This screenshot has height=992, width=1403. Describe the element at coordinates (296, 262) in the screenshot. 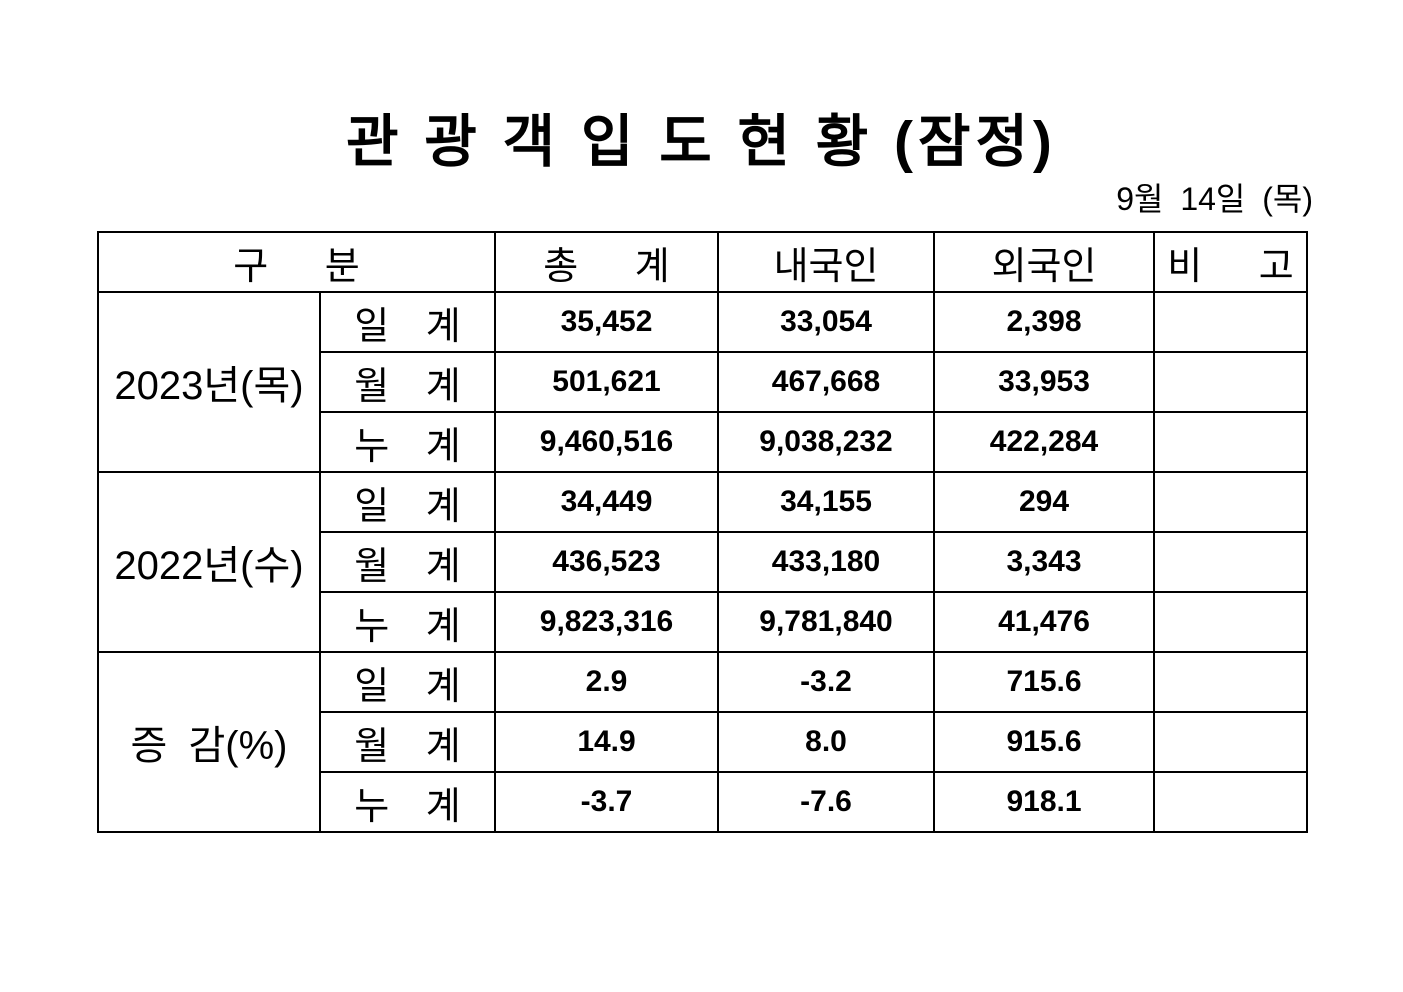

I see `header-category: 구 분` at that location.